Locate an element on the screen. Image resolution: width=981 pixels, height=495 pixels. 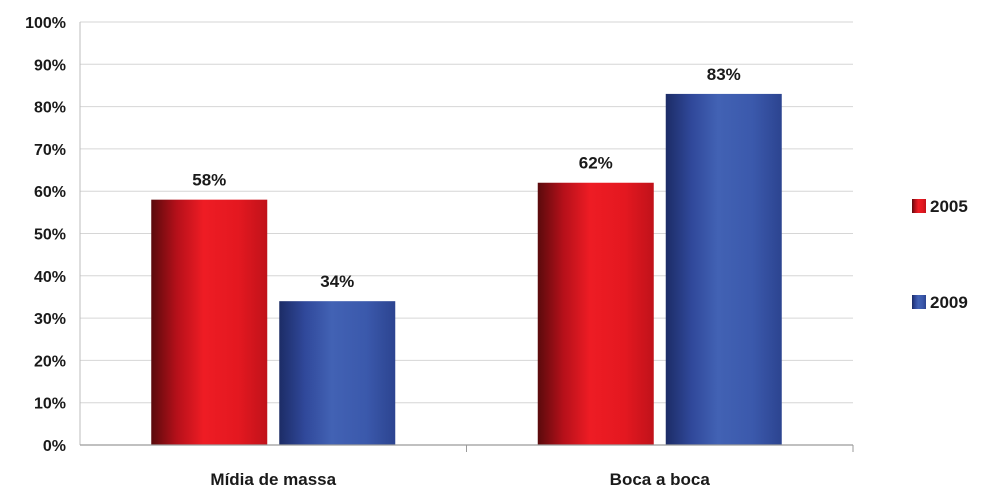
x-category-label: Mídia de massa is located at coordinates (273, 479).